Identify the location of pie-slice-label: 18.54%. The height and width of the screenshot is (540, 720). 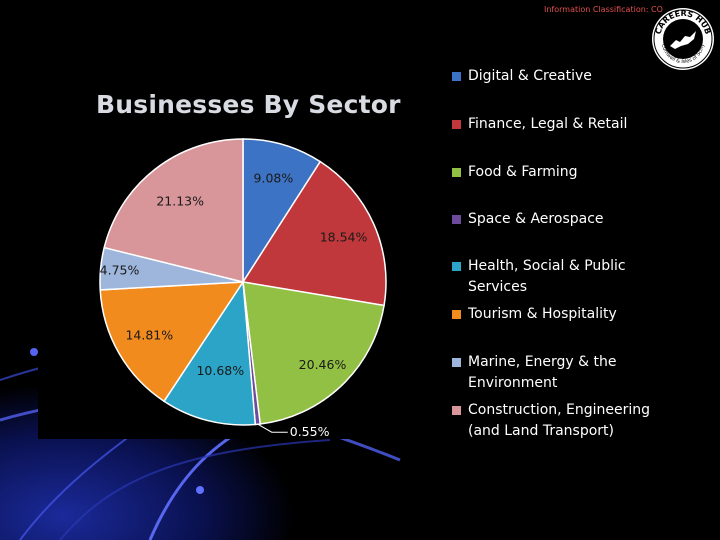
(344, 236).